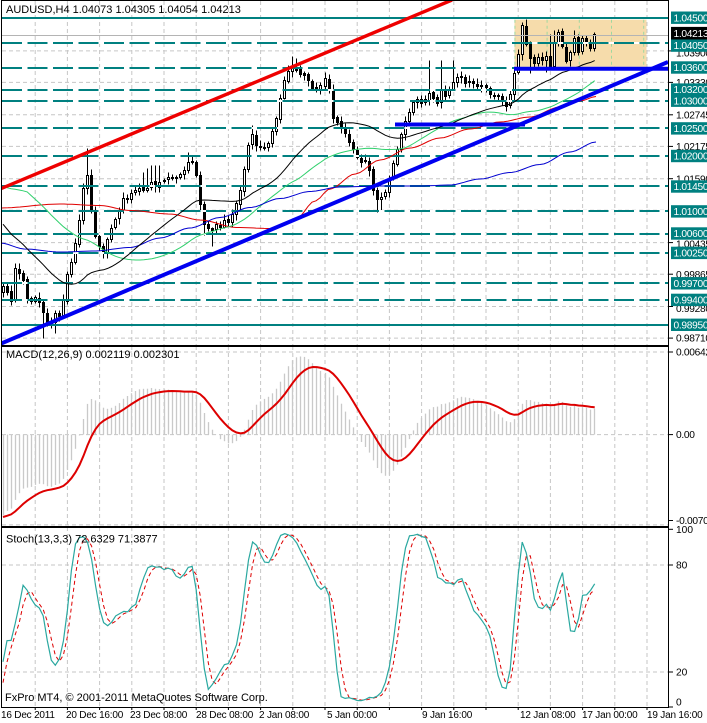 The image size is (707, 723). I want to click on svg-text: 1.02175, so click(691, 147).